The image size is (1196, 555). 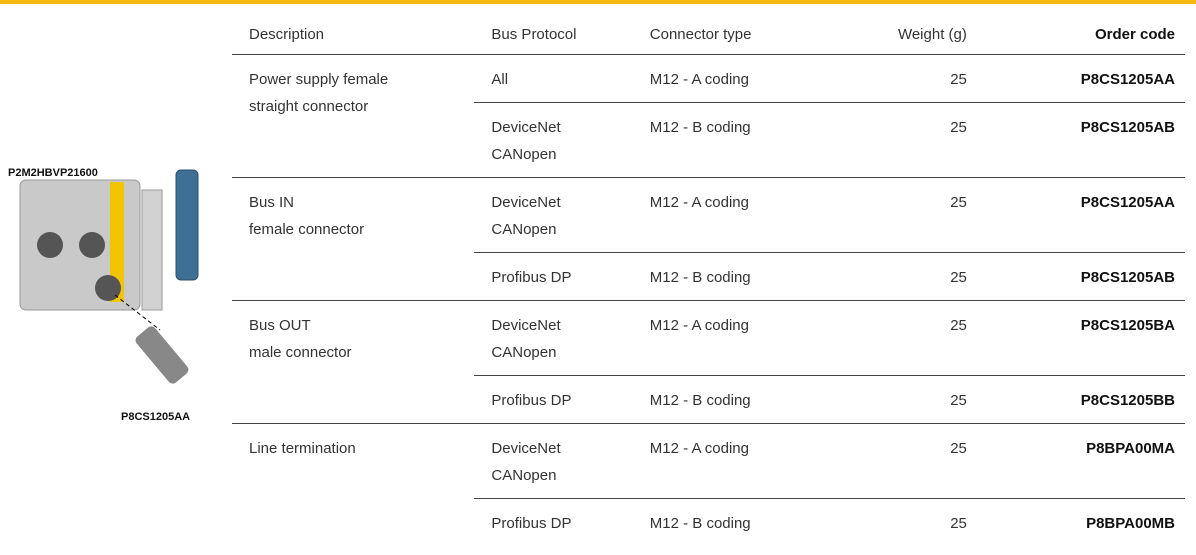 I want to click on order-code-cell: P8CS1205BA, so click(x=1090, y=338).